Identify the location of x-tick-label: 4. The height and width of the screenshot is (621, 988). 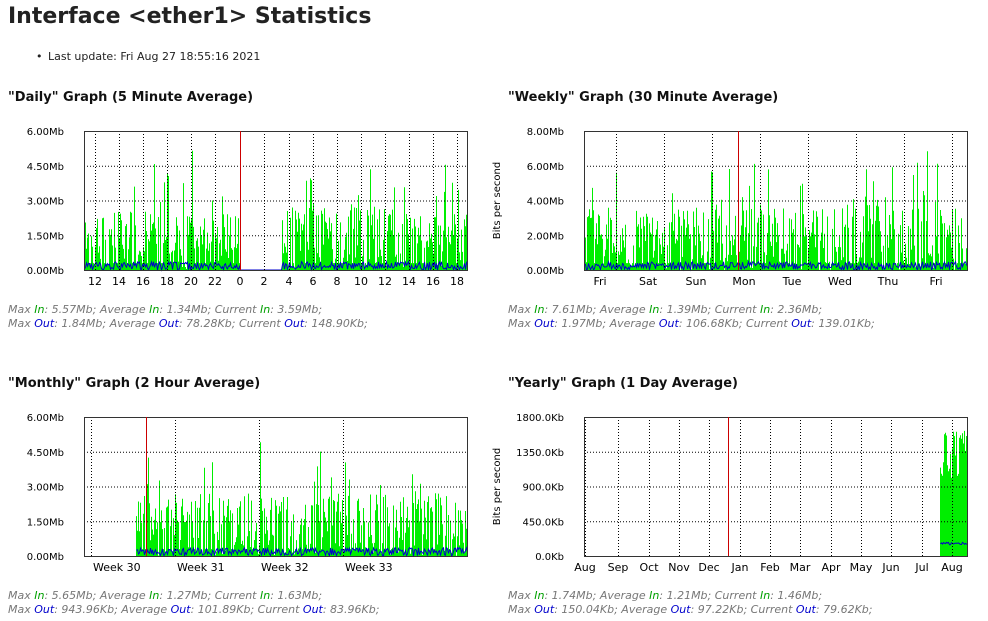
(289, 281).